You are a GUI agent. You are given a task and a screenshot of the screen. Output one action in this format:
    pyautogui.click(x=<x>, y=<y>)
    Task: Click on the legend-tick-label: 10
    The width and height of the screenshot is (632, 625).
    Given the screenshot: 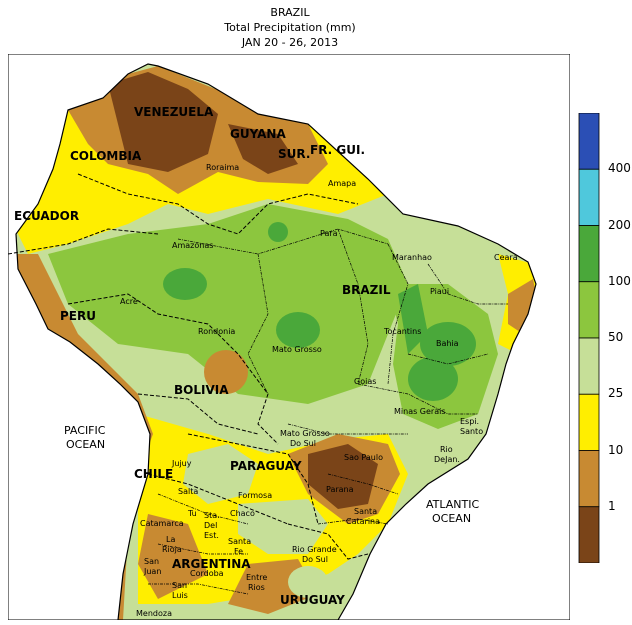 What is the action you would take?
    pyautogui.click(x=616, y=449)
    